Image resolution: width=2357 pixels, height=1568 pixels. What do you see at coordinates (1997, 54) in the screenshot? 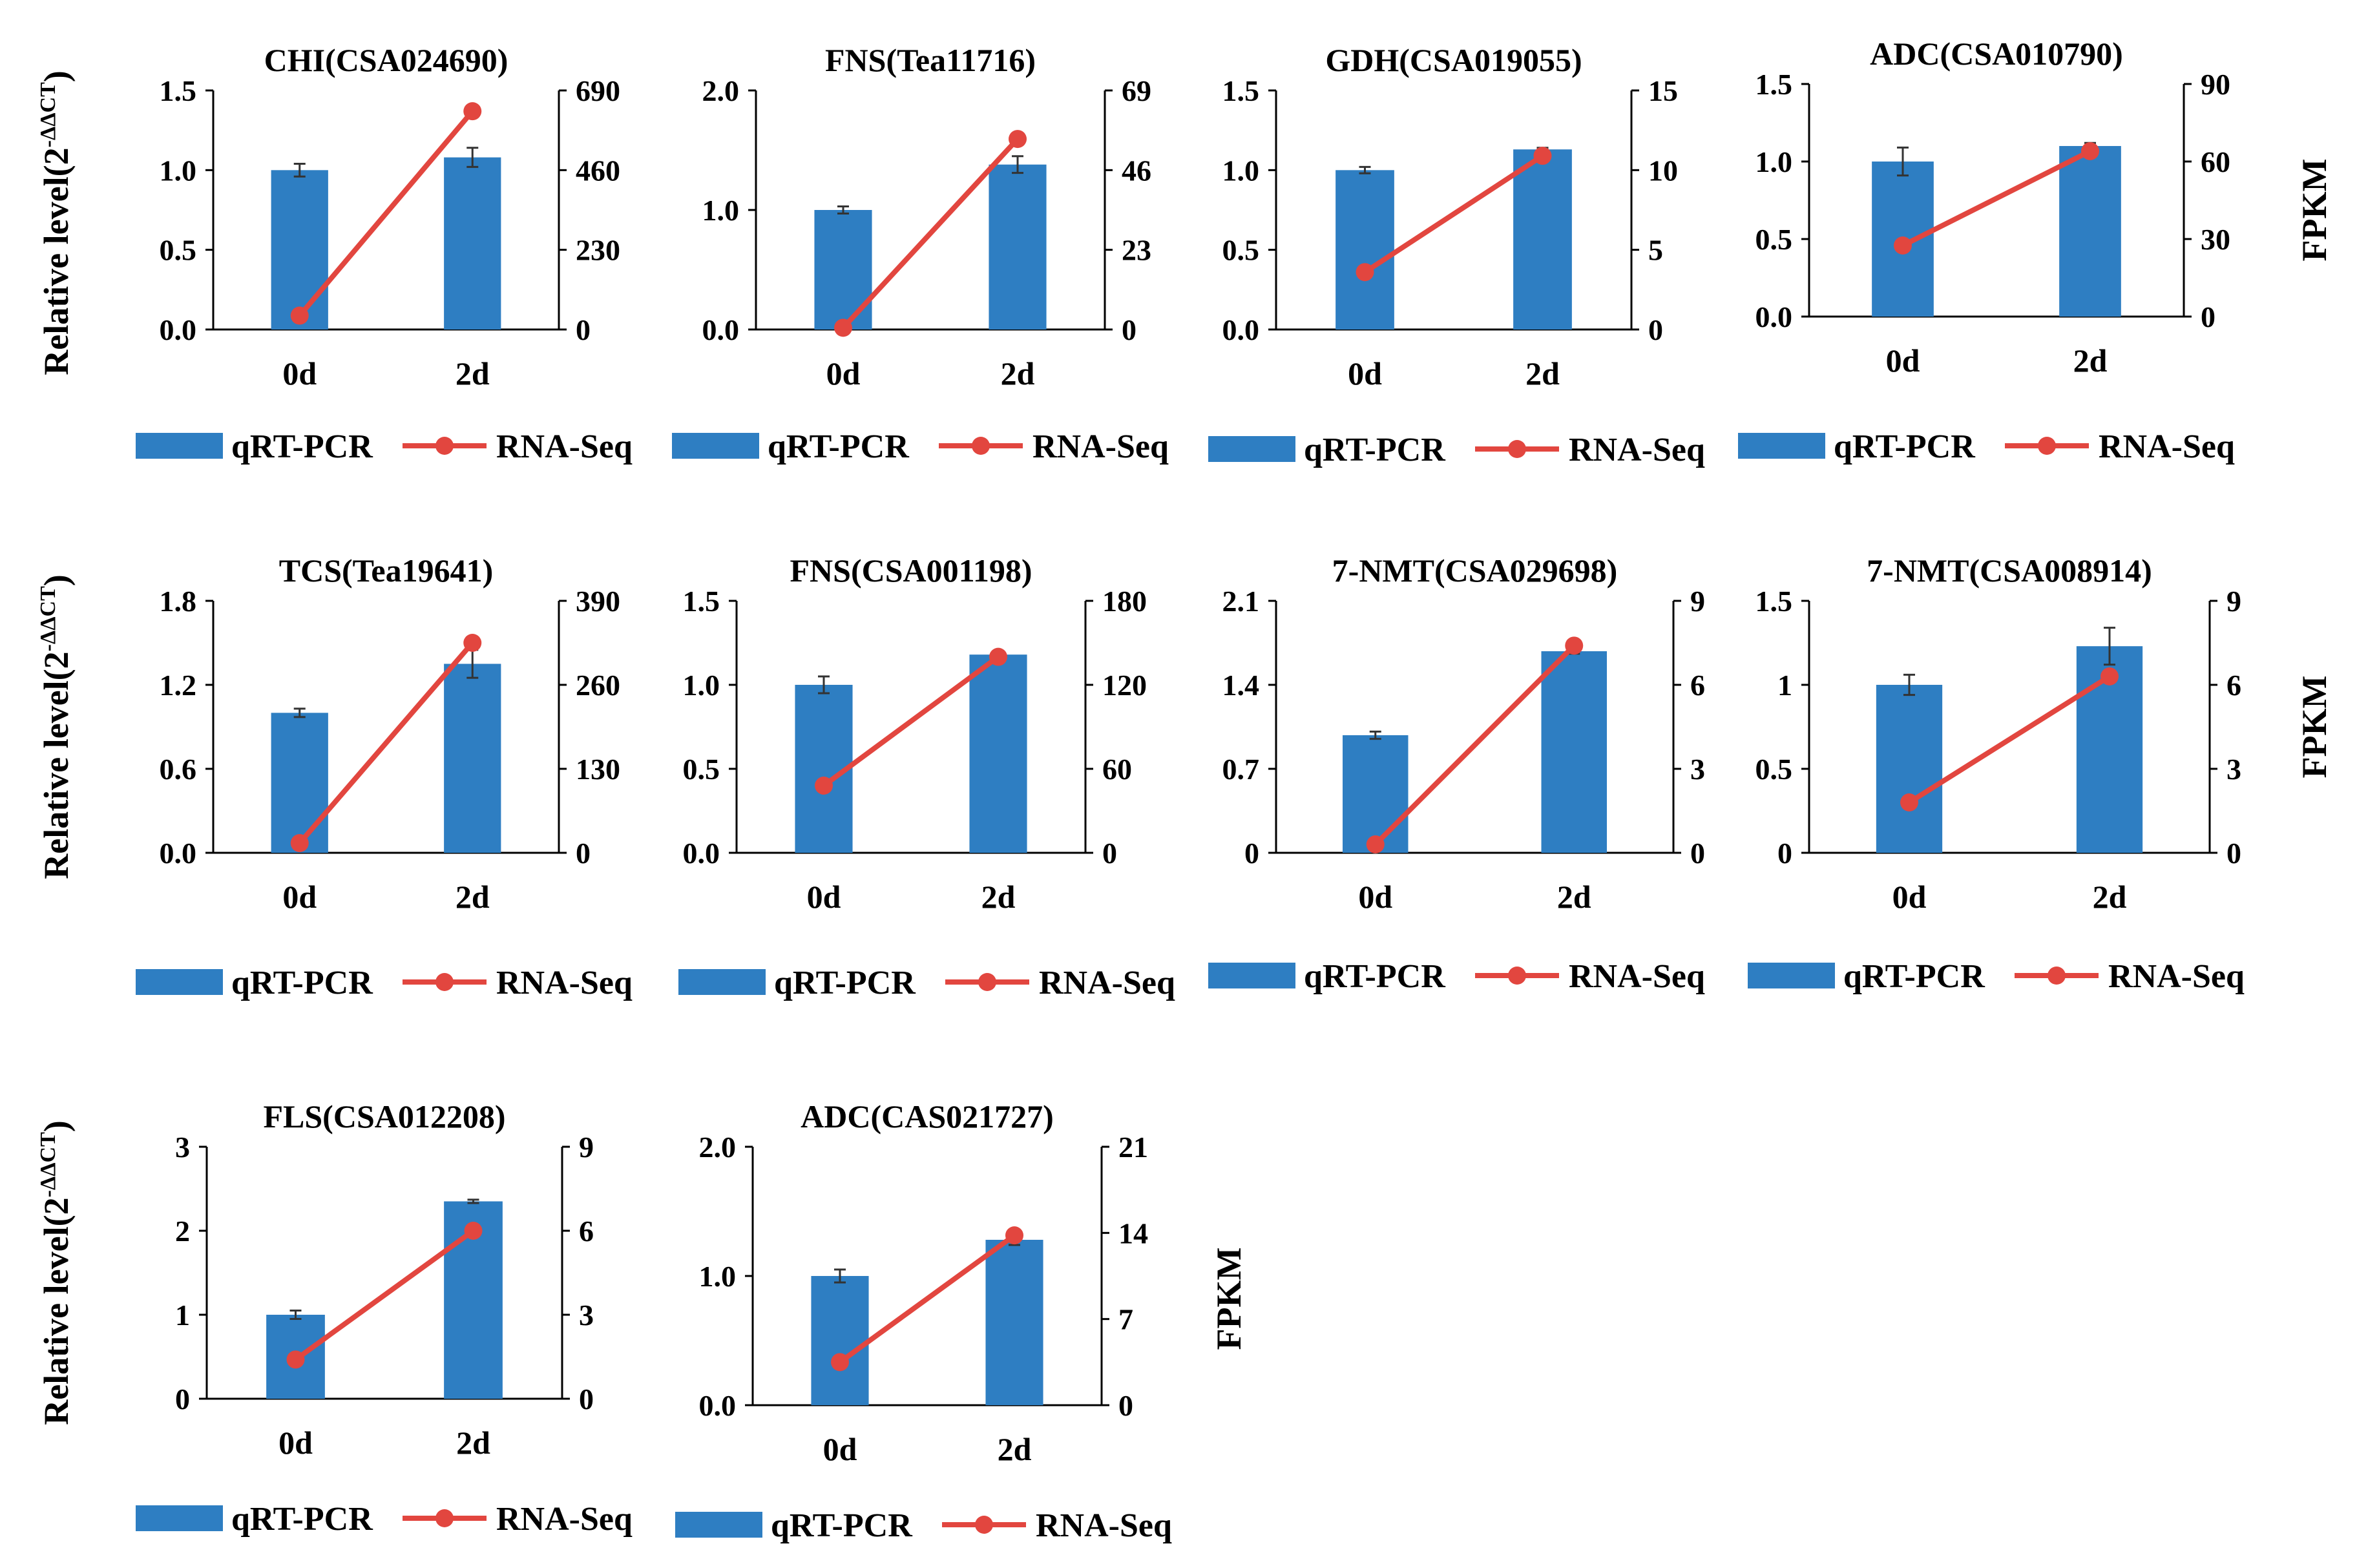
I see `chart-title: ADC(CSA010790)` at bounding box center [1997, 54].